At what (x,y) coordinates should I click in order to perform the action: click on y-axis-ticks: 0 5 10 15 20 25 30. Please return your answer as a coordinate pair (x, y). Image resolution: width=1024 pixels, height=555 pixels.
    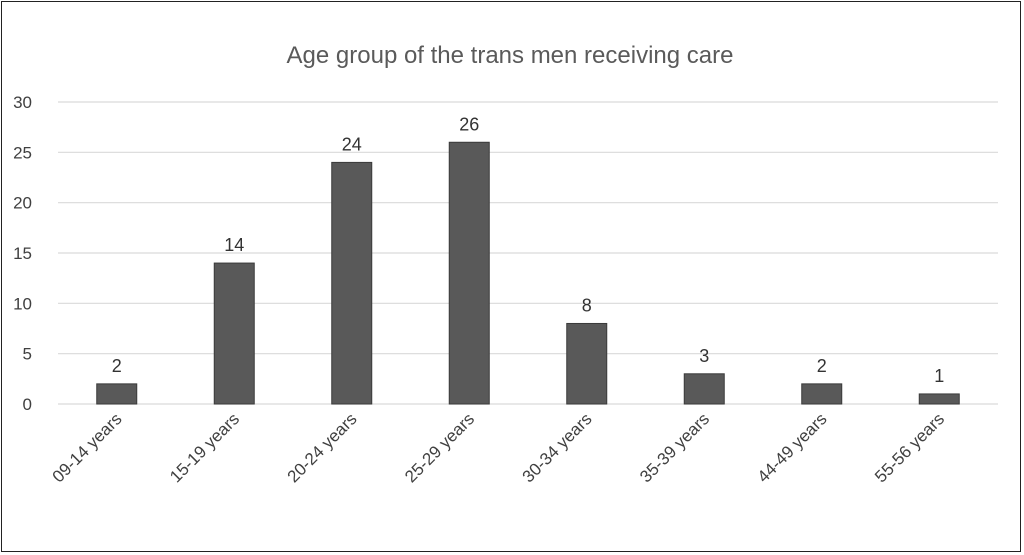
    Looking at the image, I should click on (22, 253).